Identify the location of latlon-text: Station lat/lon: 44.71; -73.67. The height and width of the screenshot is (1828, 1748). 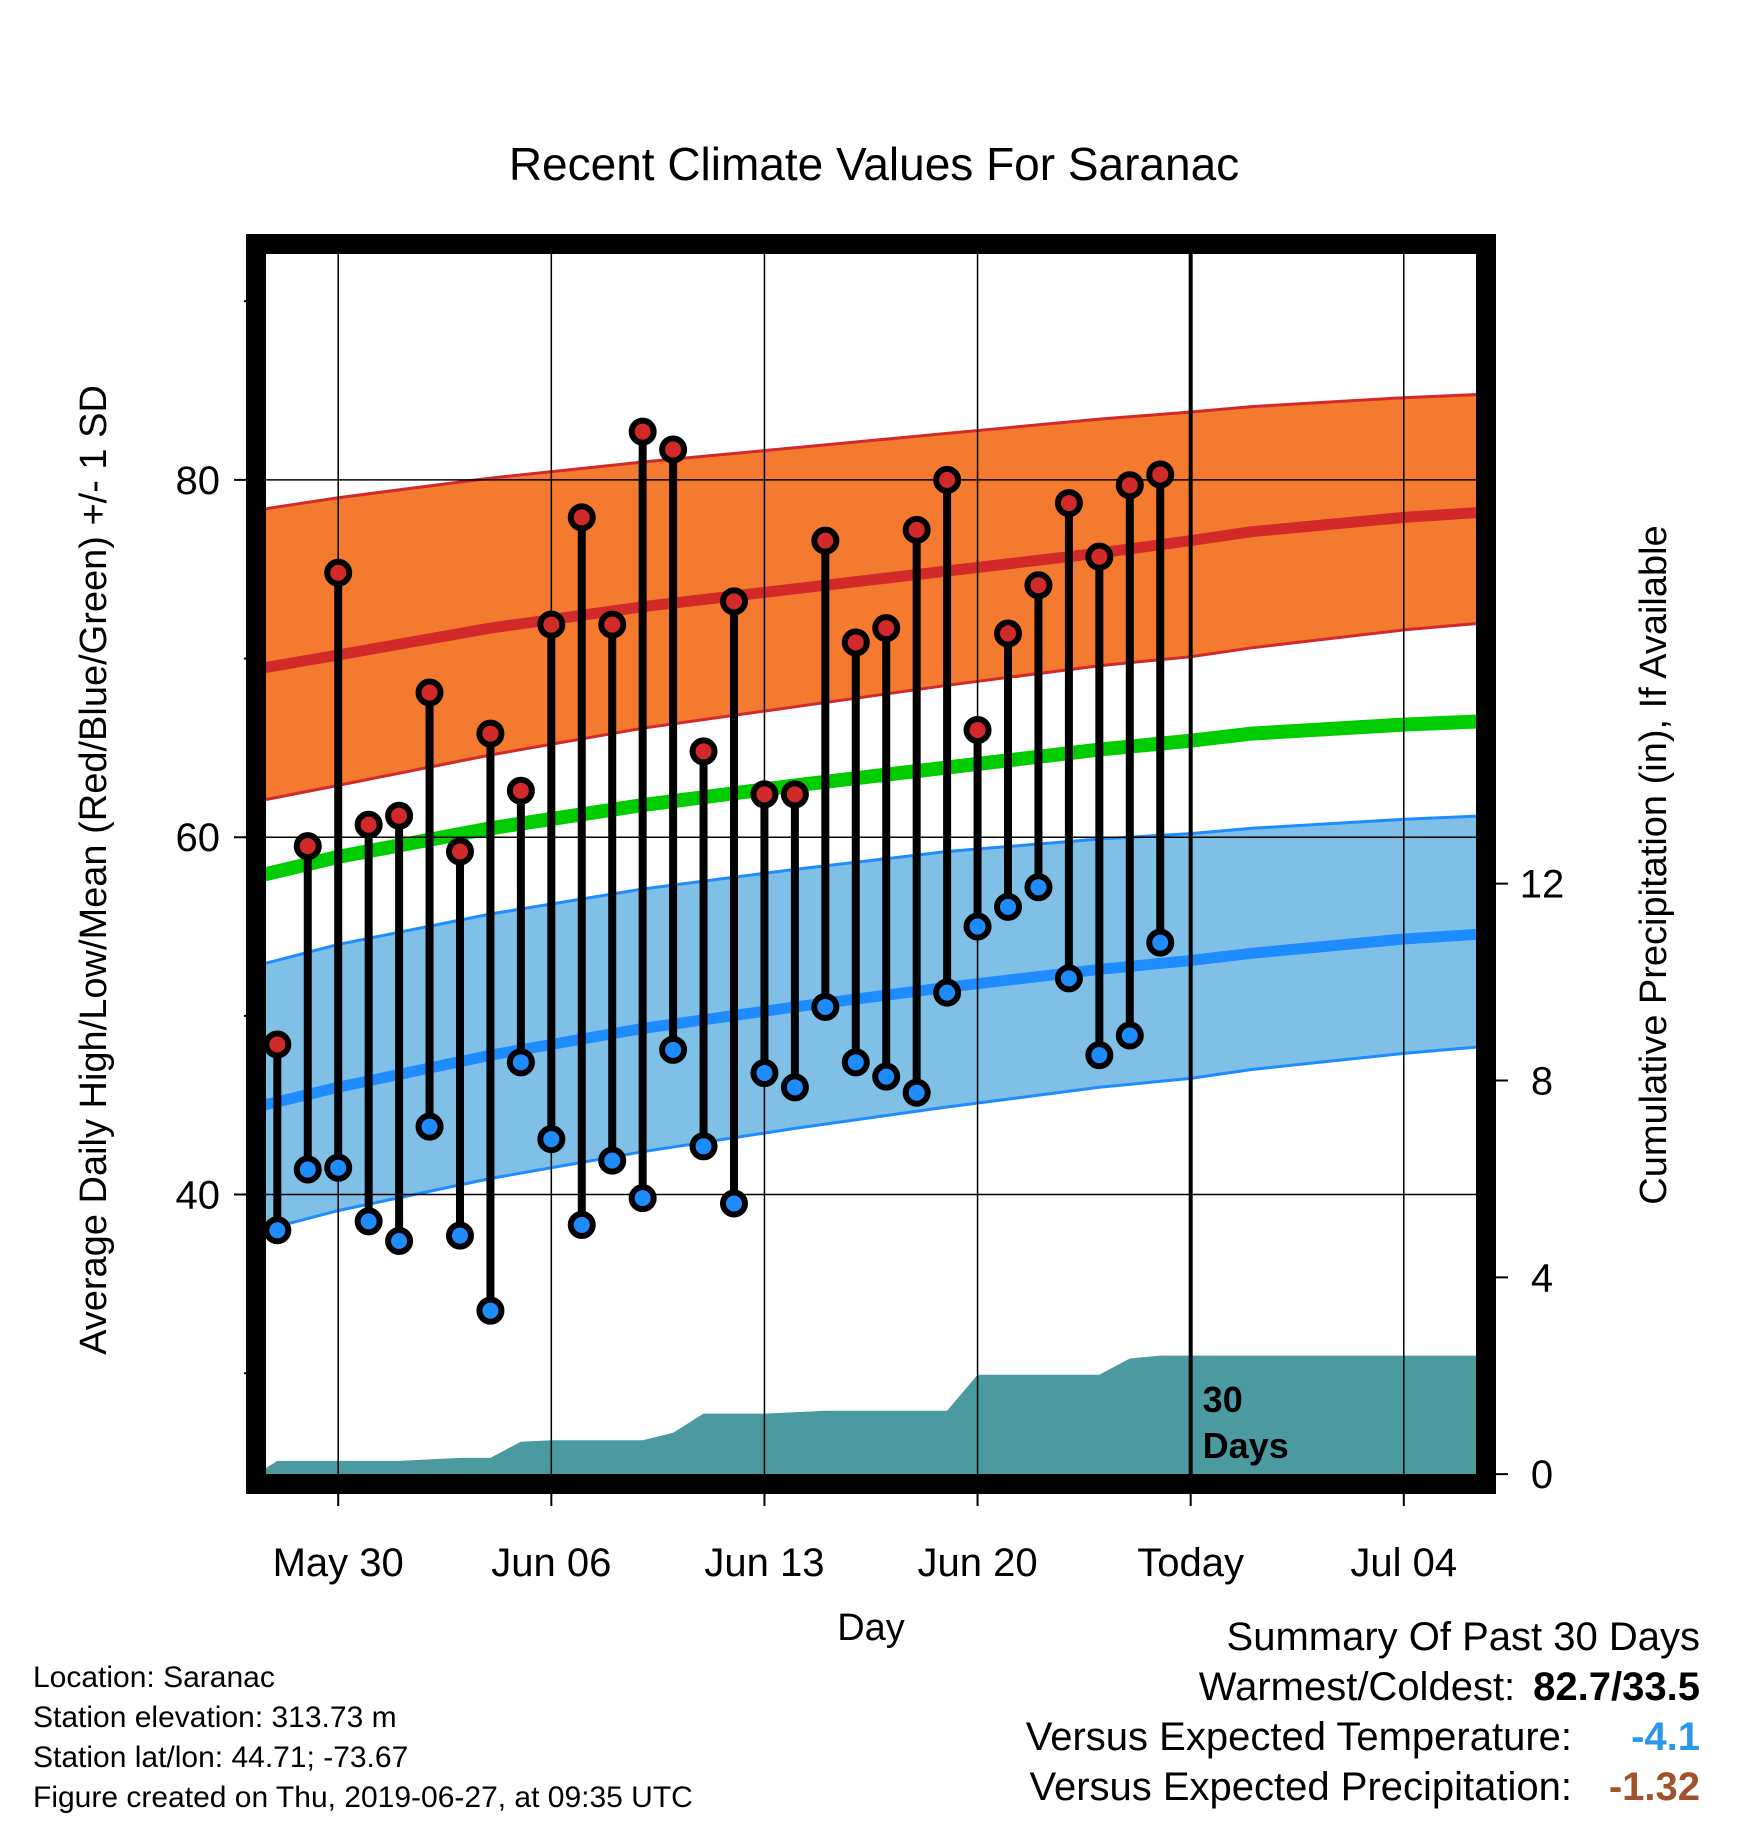
(221, 1757).